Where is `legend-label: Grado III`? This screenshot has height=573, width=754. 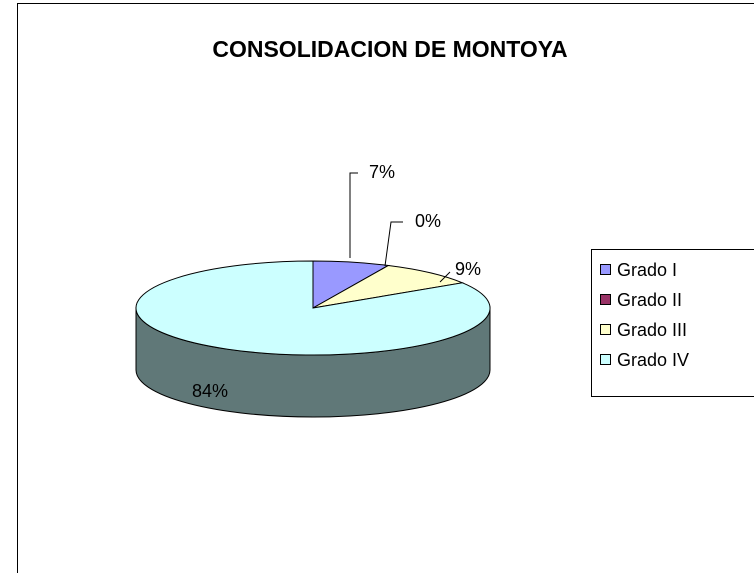
legend-label: Grado III is located at coordinates (652, 330).